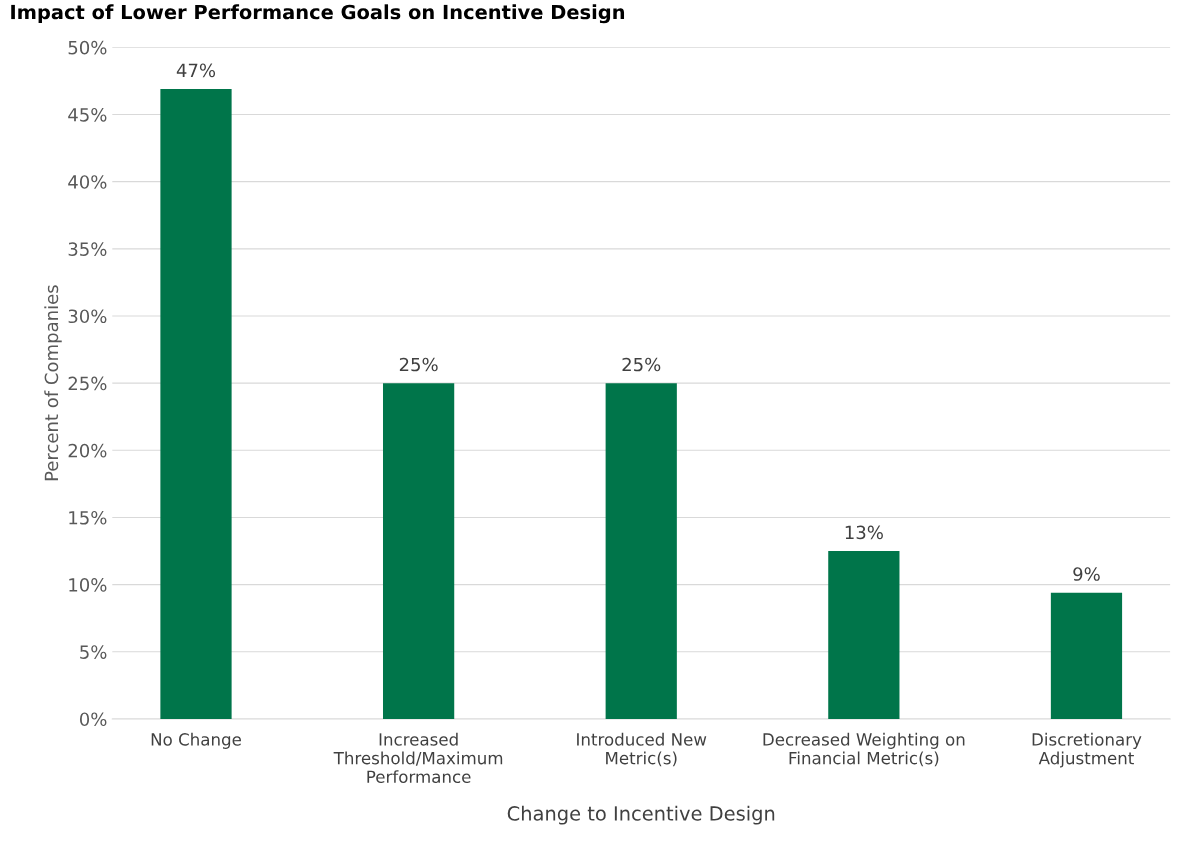 The width and height of the screenshot is (1182, 861). I want to click on x-tick-label: Introduced New Metric(s), so click(642, 749).